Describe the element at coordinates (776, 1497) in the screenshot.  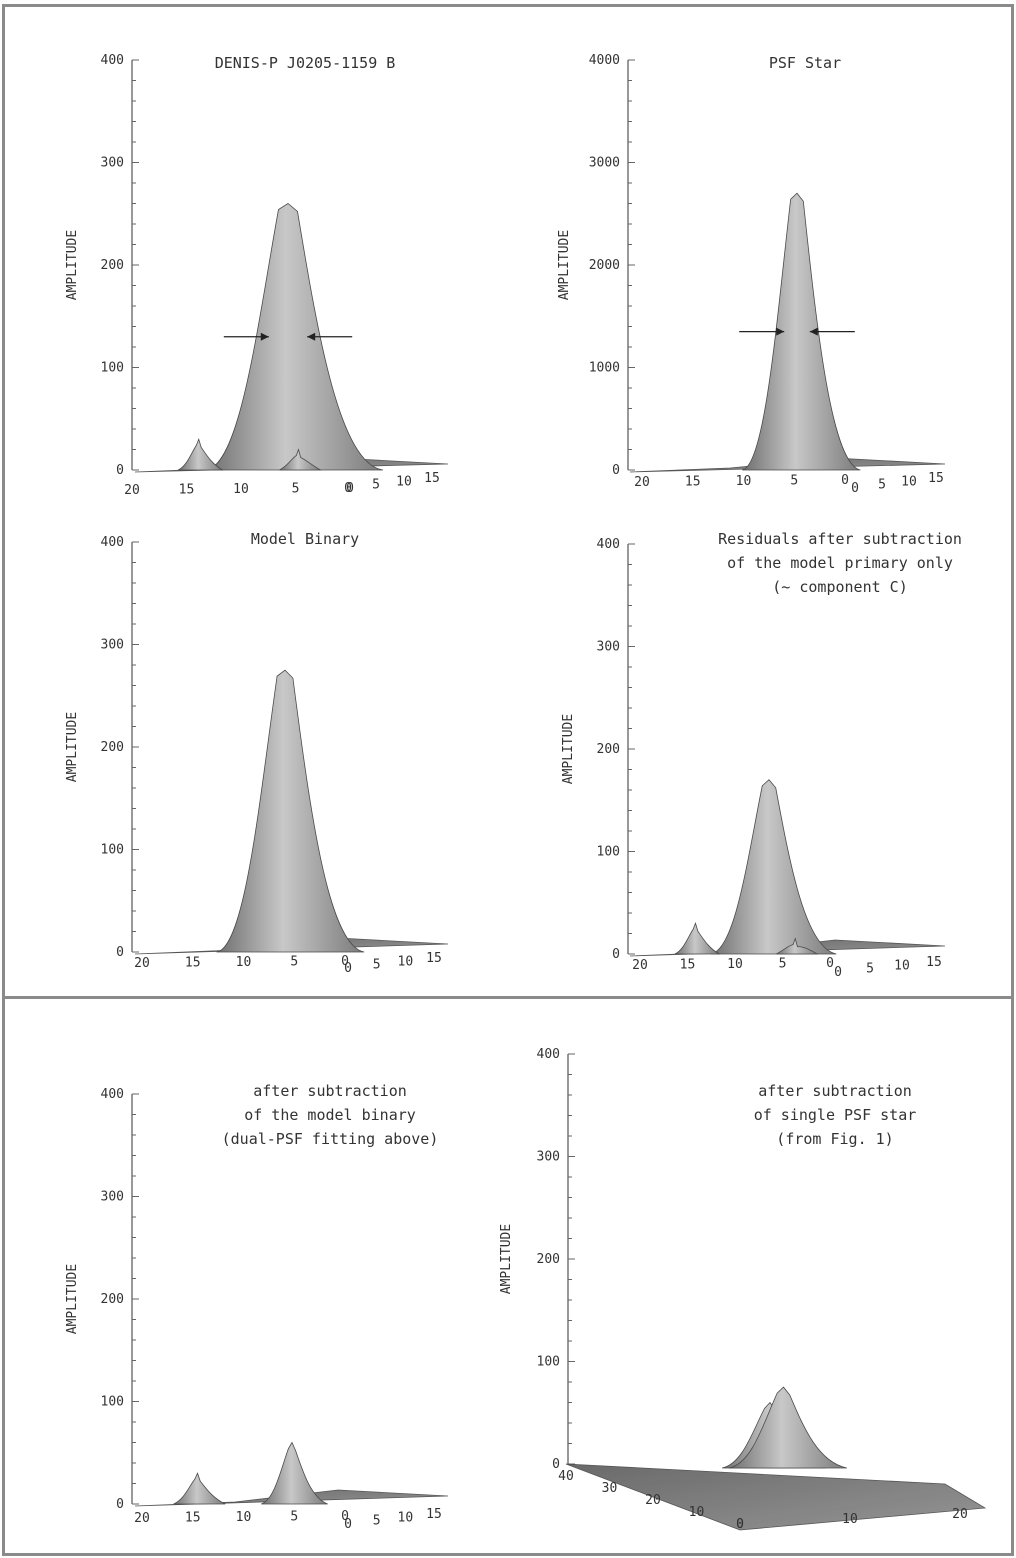
I see `base-plane` at that location.